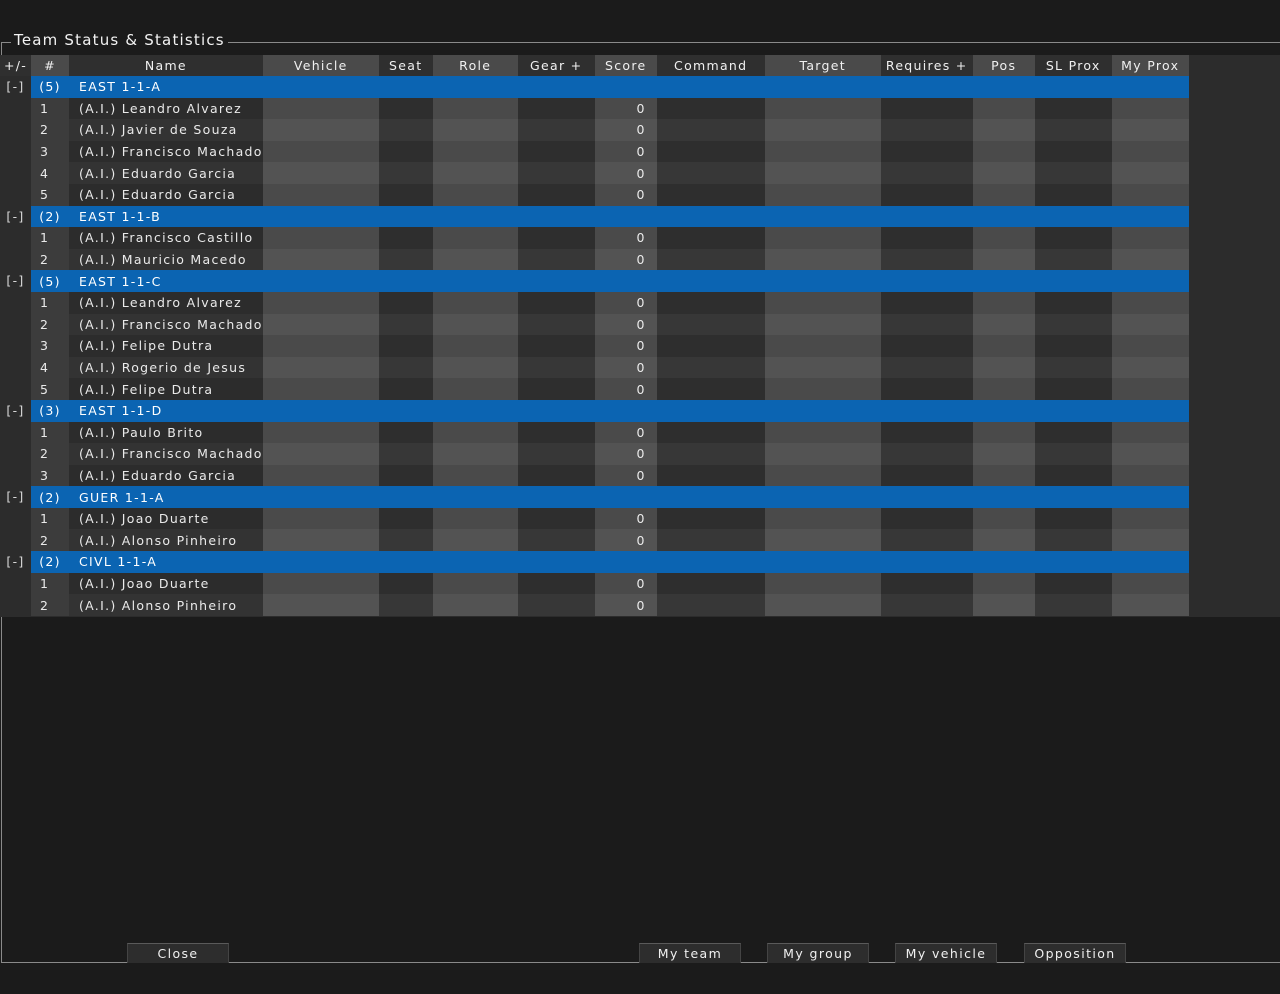 Image resolution: width=1280 pixels, height=994 pixels. What do you see at coordinates (556, 65) in the screenshot?
I see `col-header-gear: Gear +` at bounding box center [556, 65].